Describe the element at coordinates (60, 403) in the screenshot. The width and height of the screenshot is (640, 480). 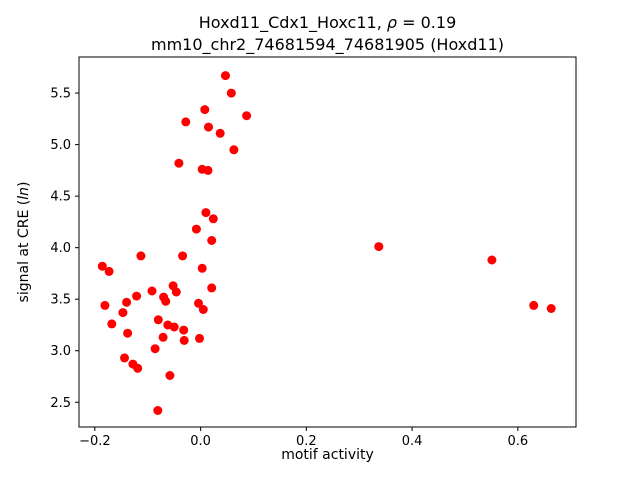
I see `y-tick-label: 2.5` at that location.